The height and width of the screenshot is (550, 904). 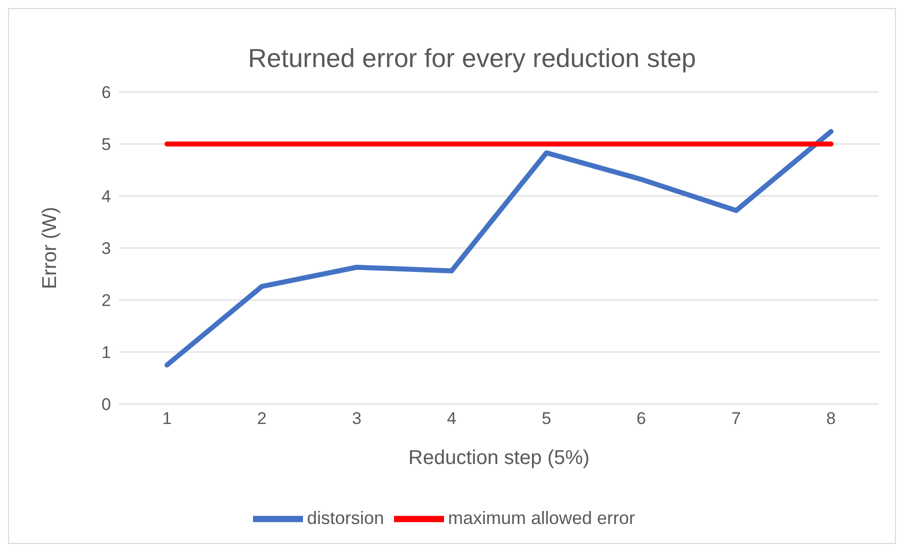 I want to click on y-tick-label: 0, so click(x=106, y=404).